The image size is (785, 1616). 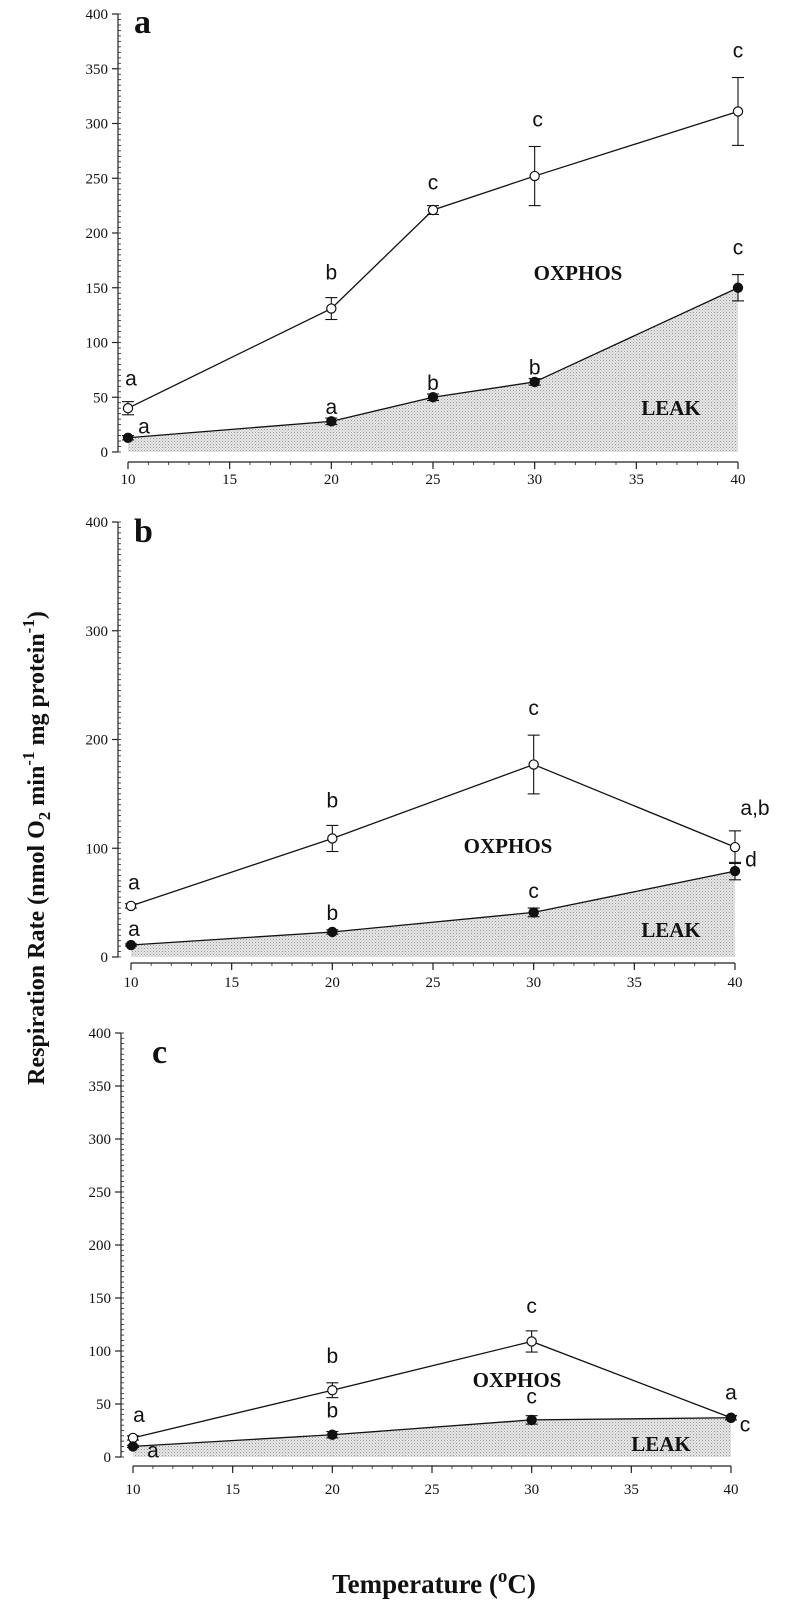 I want to click on oxphos-significance-letter: a,b, so click(x=754, y=808).